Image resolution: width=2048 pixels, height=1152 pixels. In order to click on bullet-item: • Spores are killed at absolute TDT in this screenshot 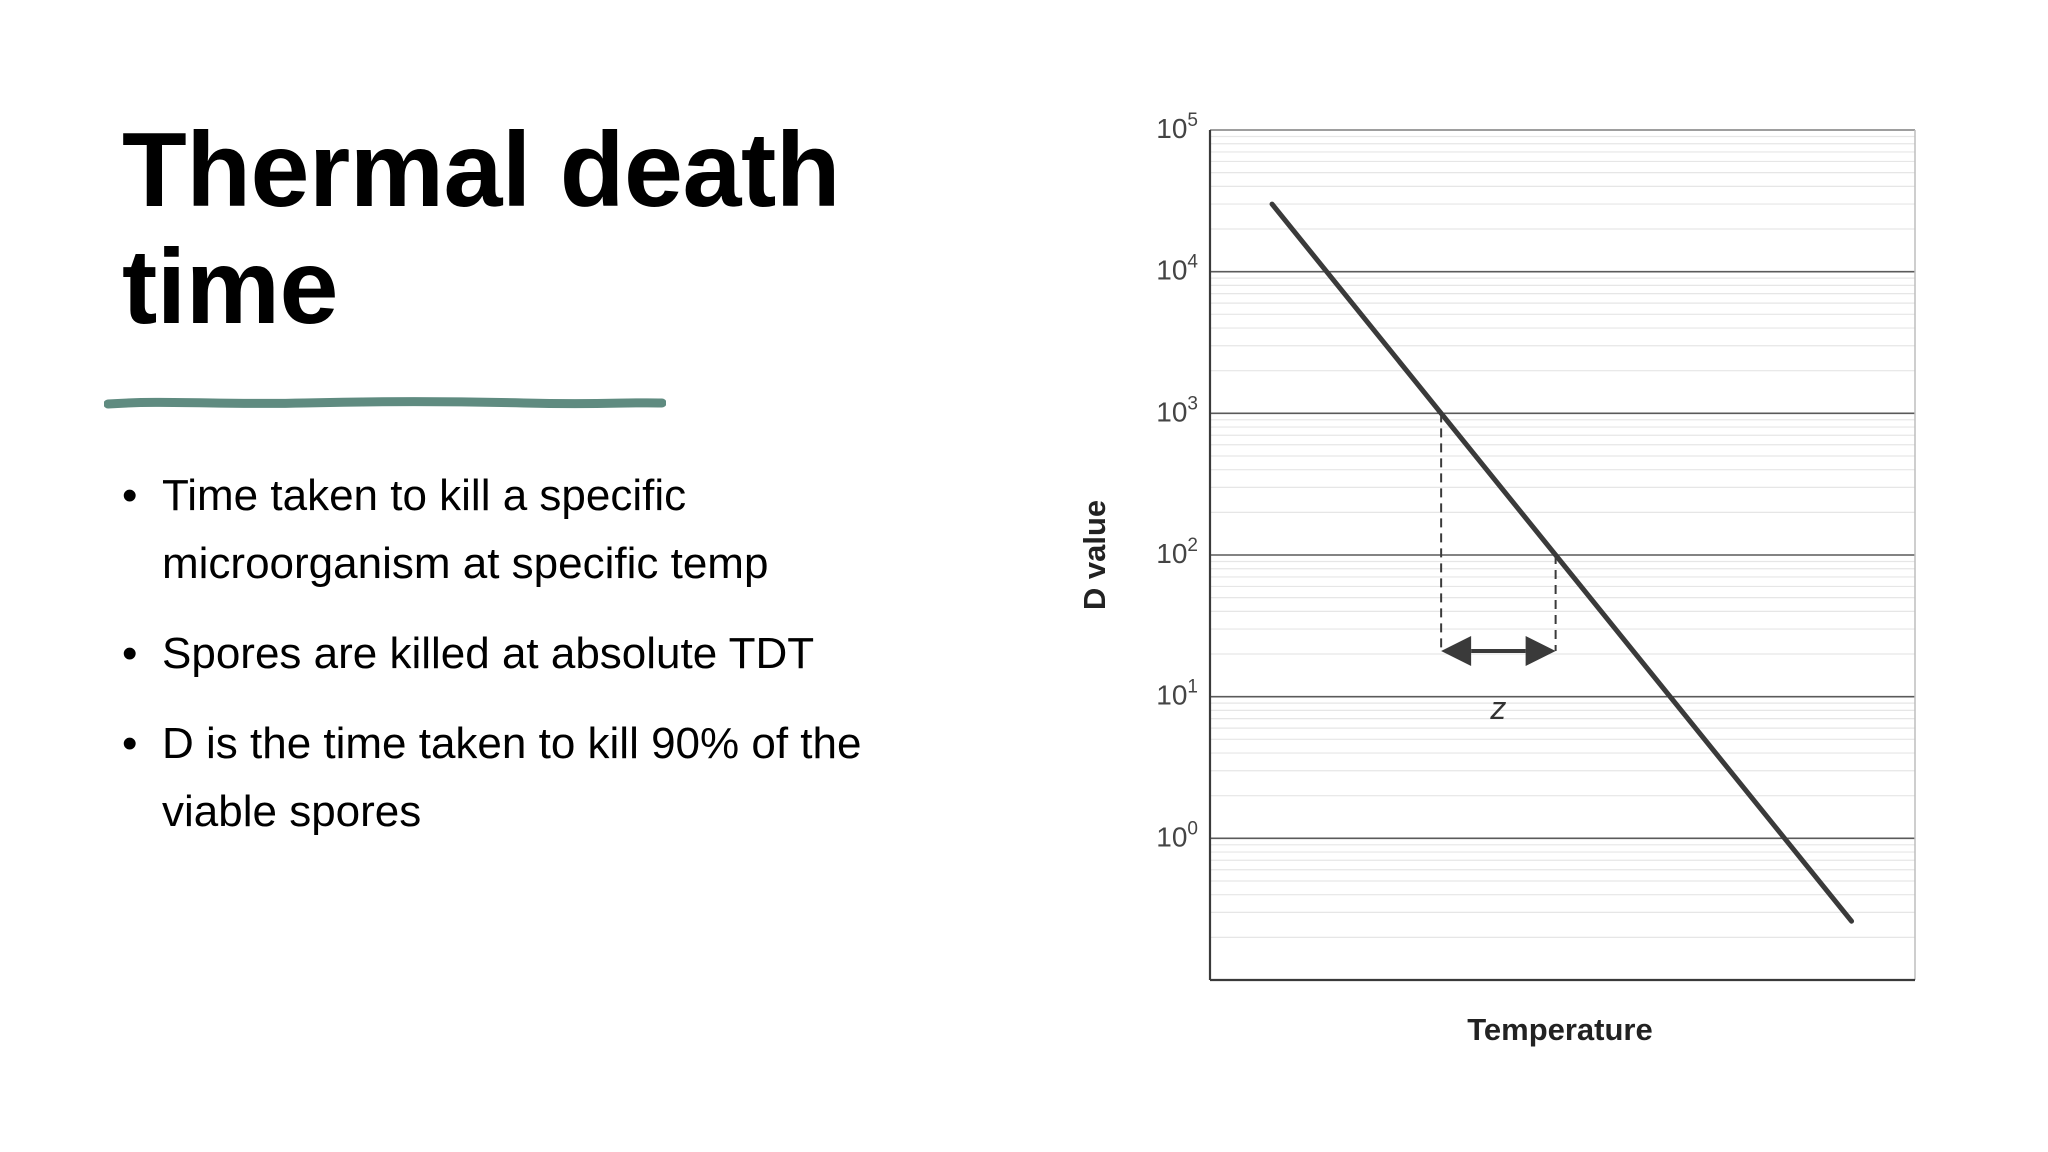, I will do `click(512, 654)`.